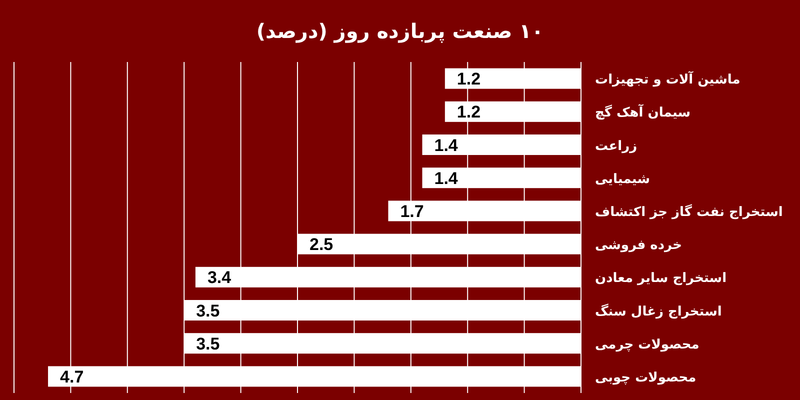 This screenshot has height=400, width=800. Describe the element at coordinates (667, 79) in the screenshot. I see `y-tick-label: ماشین آلات و تجهیزات` at that location.